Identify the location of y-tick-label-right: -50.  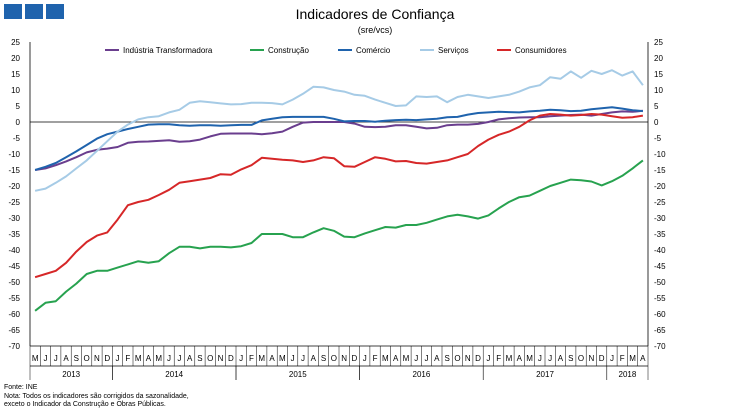
(660, 282).